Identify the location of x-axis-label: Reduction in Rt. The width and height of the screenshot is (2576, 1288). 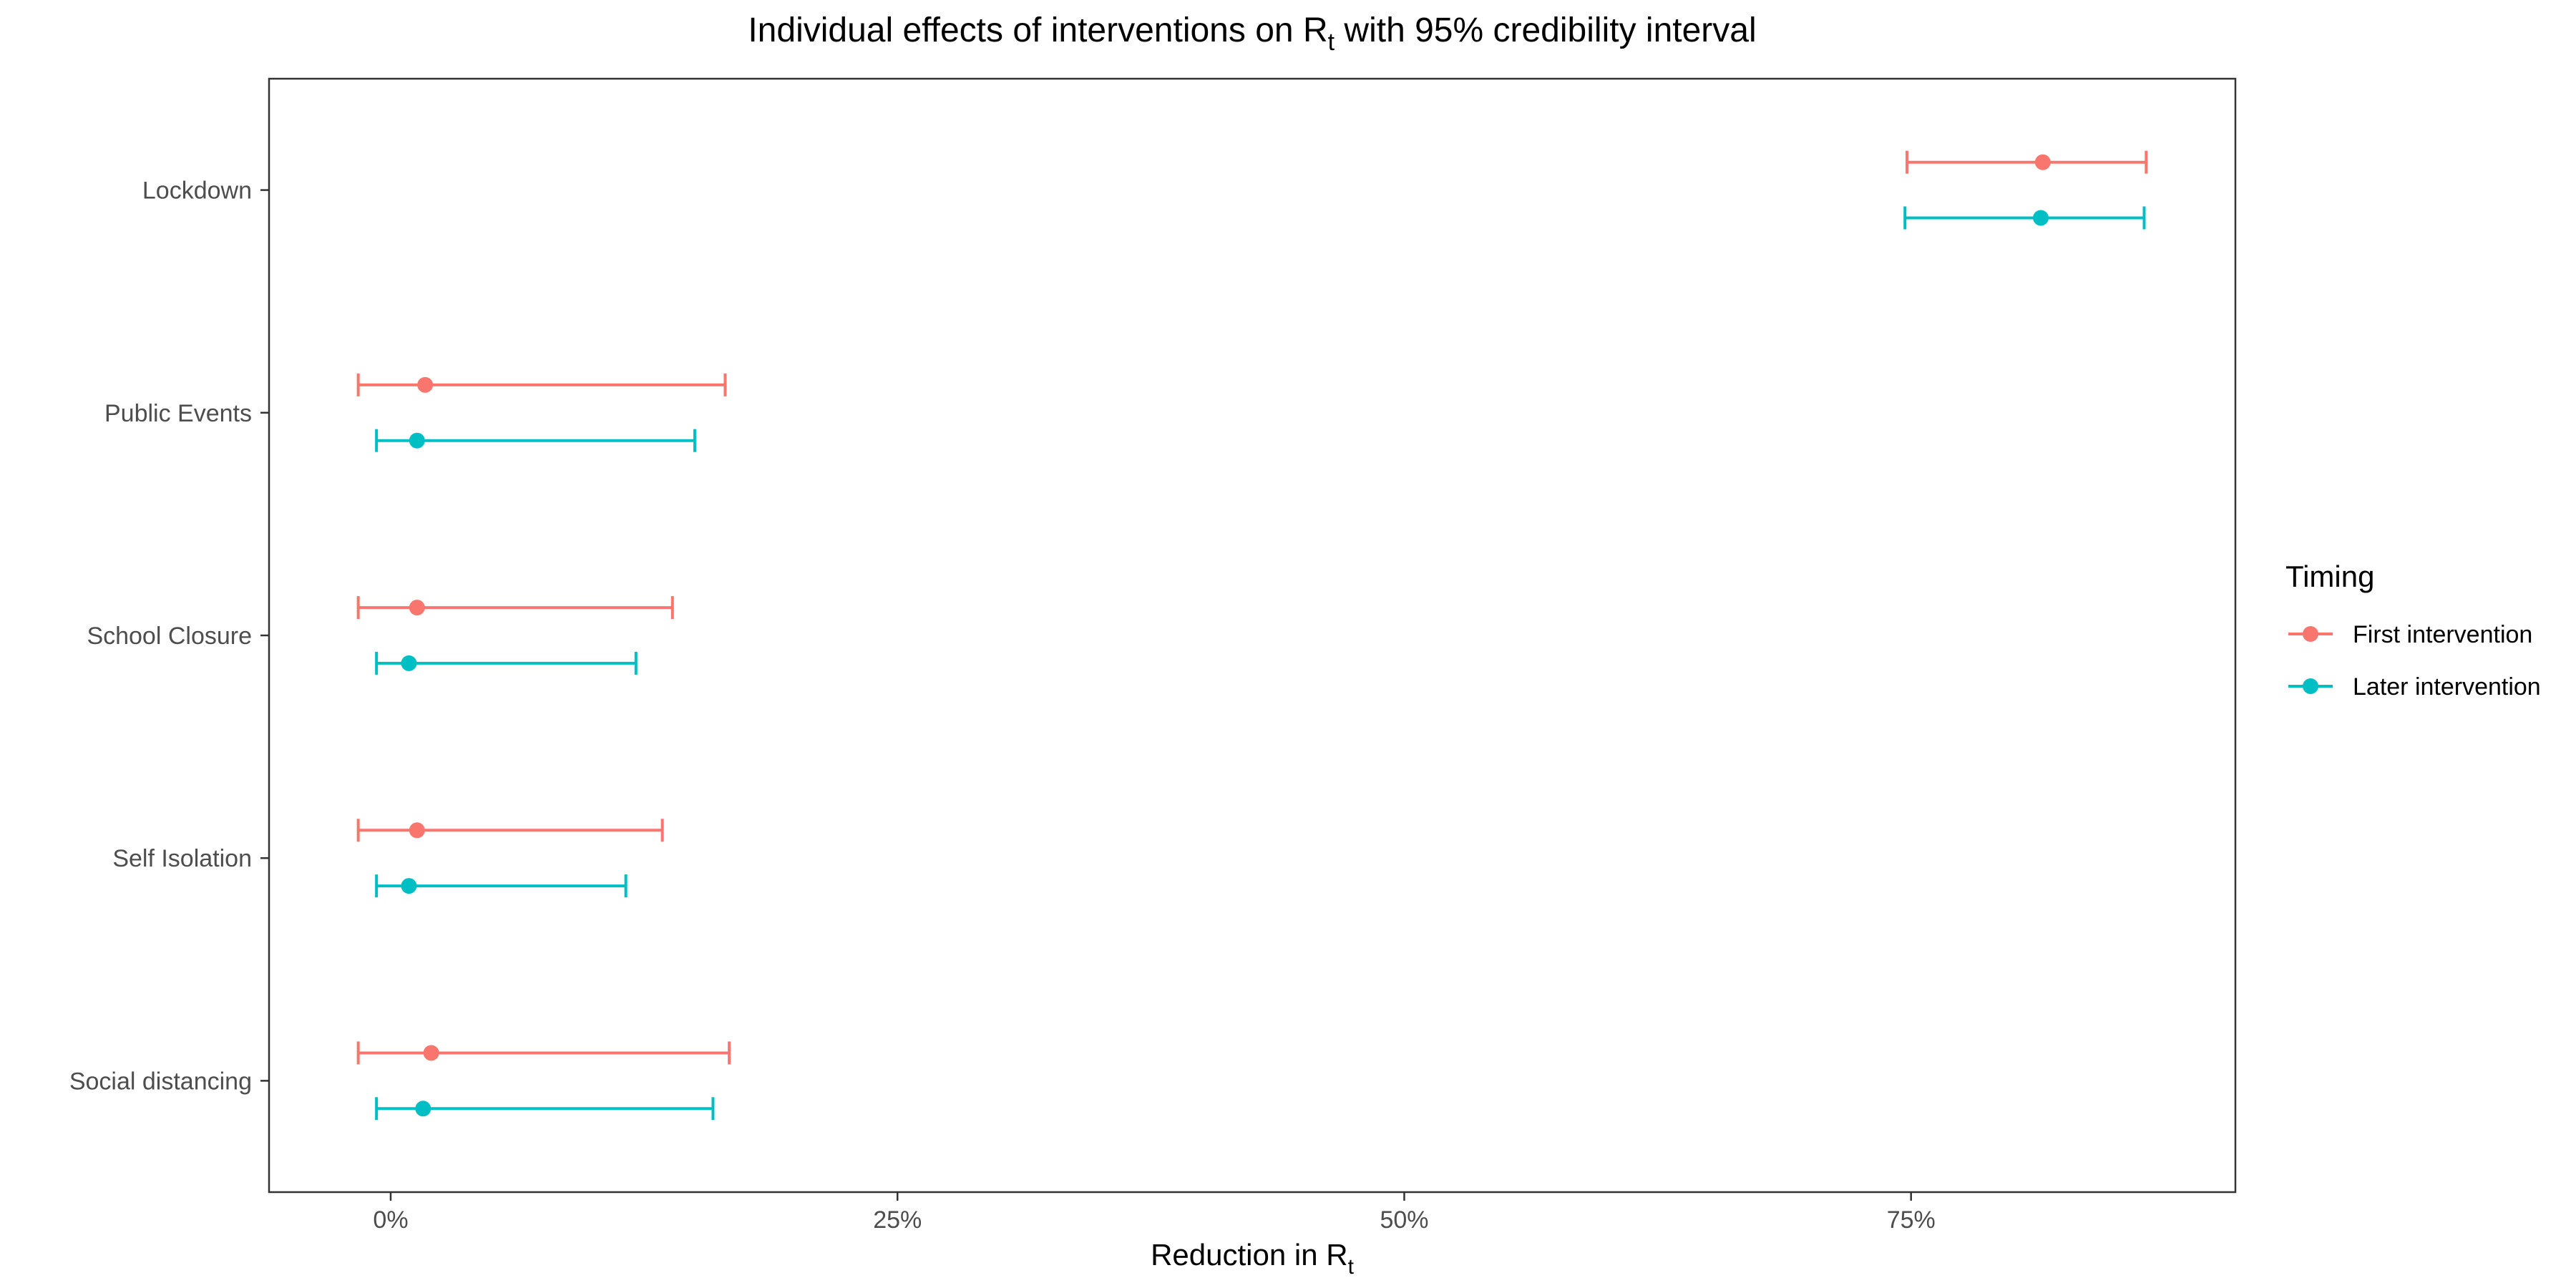
(1252, 1258).